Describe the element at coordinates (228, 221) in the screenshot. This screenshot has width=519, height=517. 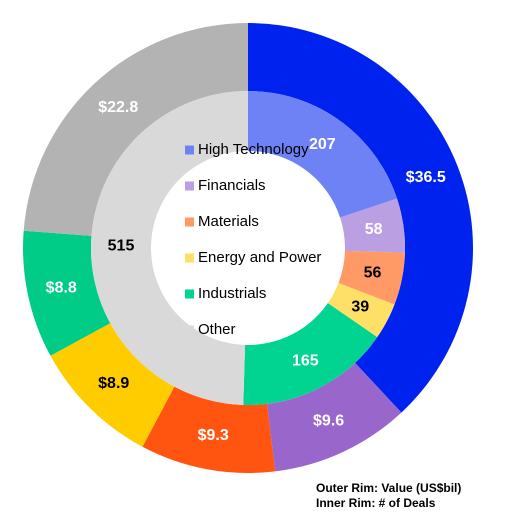
I see `legend-label: Materials` at that location.